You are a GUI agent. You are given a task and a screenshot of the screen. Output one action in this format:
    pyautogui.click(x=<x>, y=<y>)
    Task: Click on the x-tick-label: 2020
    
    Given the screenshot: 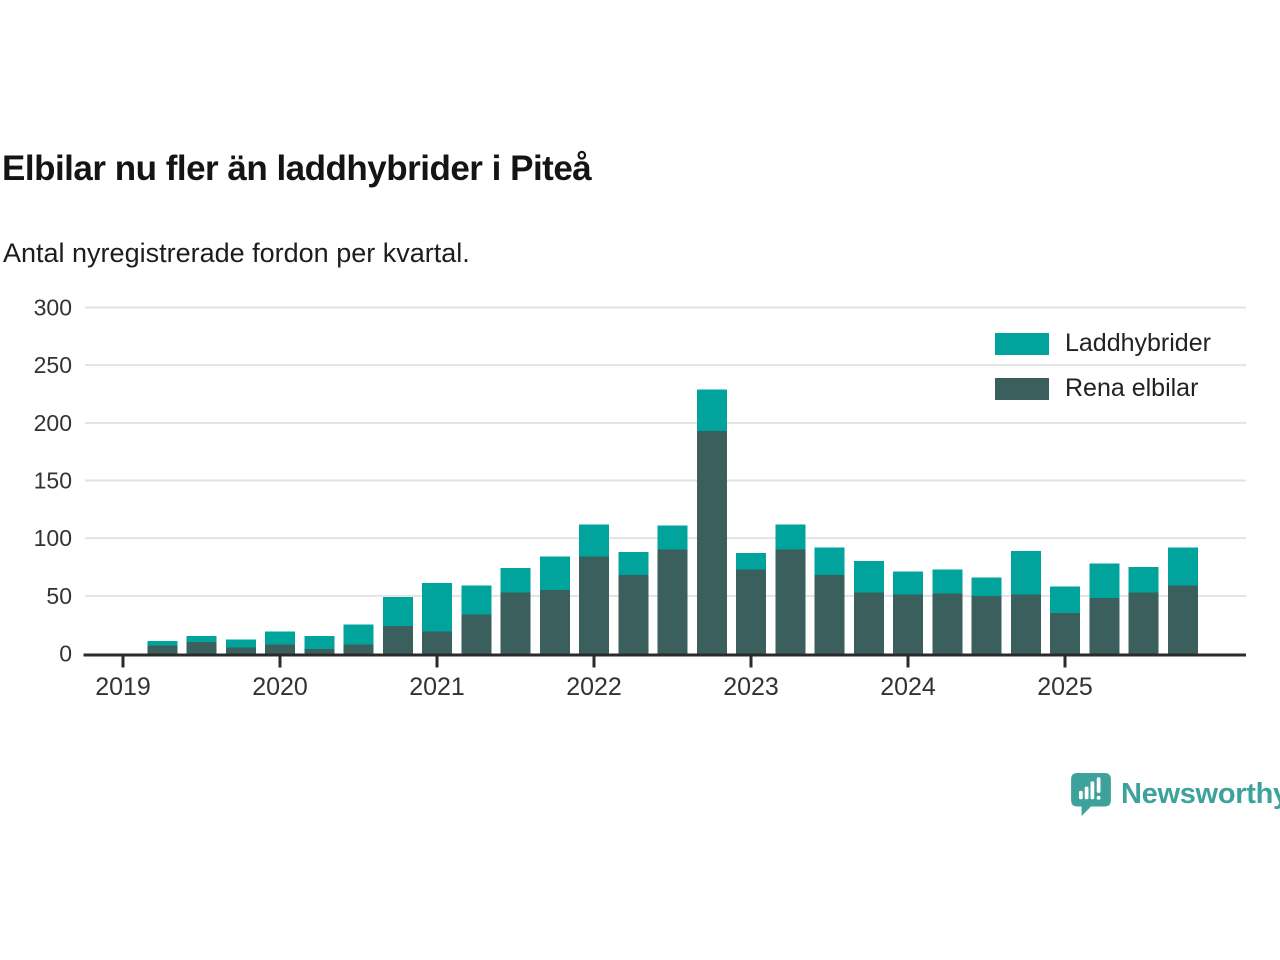 What is the action you would take?
    pyautogui.click(x=280, y=687)
    